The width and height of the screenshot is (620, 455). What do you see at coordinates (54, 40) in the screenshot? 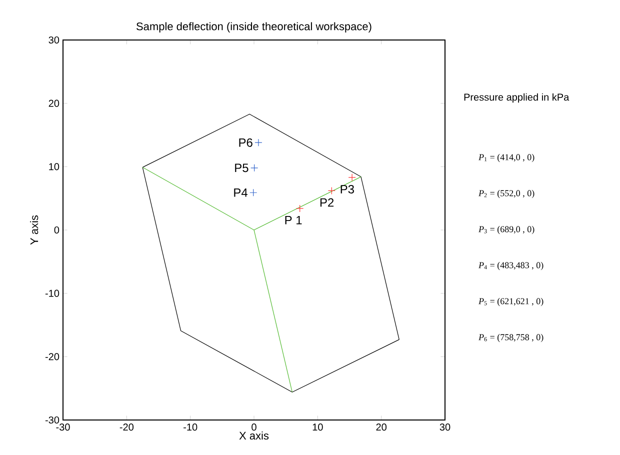
I see `y-tick-label: 30` at bounding box center [54, 40].